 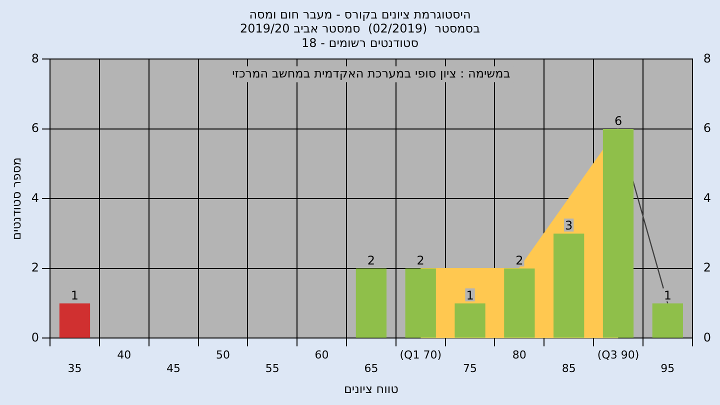 I want to click on x-tick-label: 80, so click(x=519, y=355).